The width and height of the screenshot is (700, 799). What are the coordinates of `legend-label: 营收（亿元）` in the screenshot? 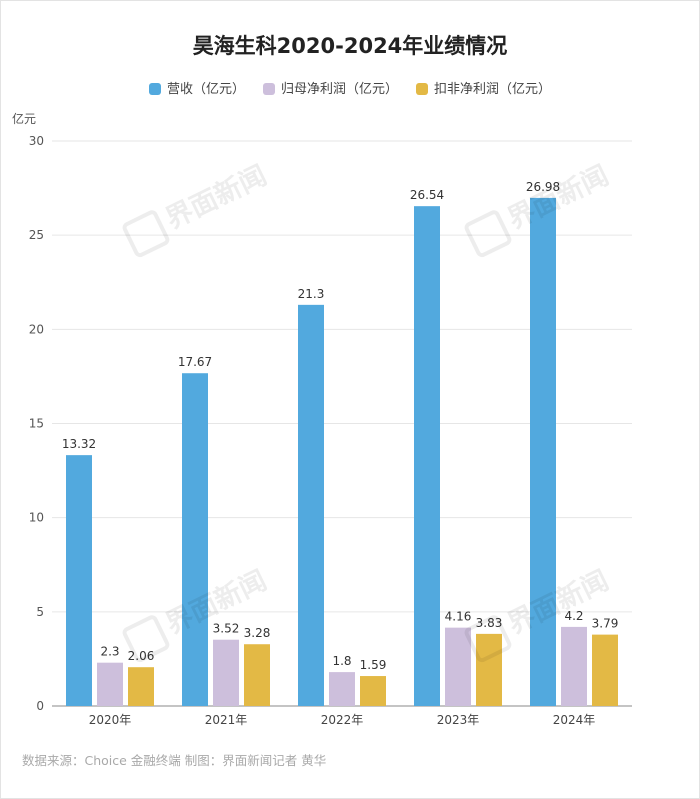 It's located at (205, 89).